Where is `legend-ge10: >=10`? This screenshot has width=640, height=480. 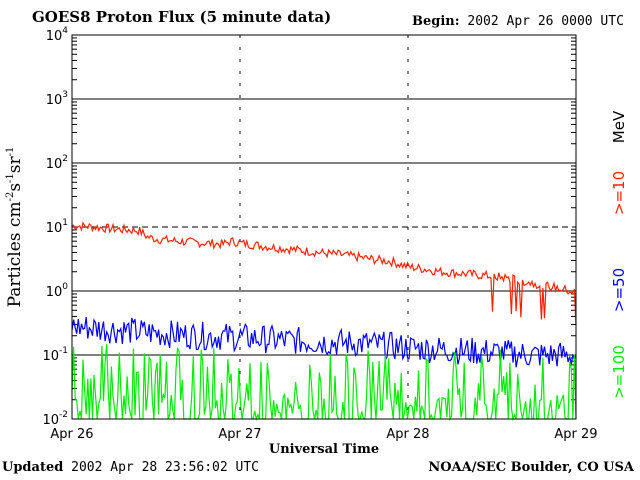
legend-ge10: >=10 is located at coordinates (619, 193).